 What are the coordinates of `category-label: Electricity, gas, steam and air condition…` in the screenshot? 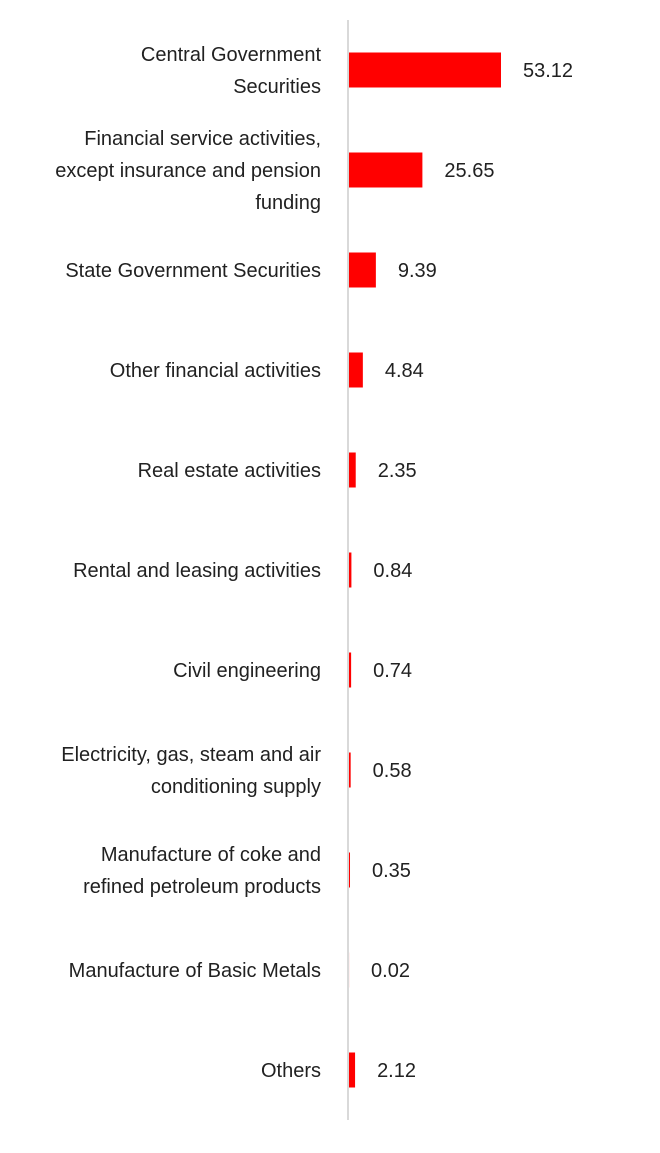 It's located at (191, 771).